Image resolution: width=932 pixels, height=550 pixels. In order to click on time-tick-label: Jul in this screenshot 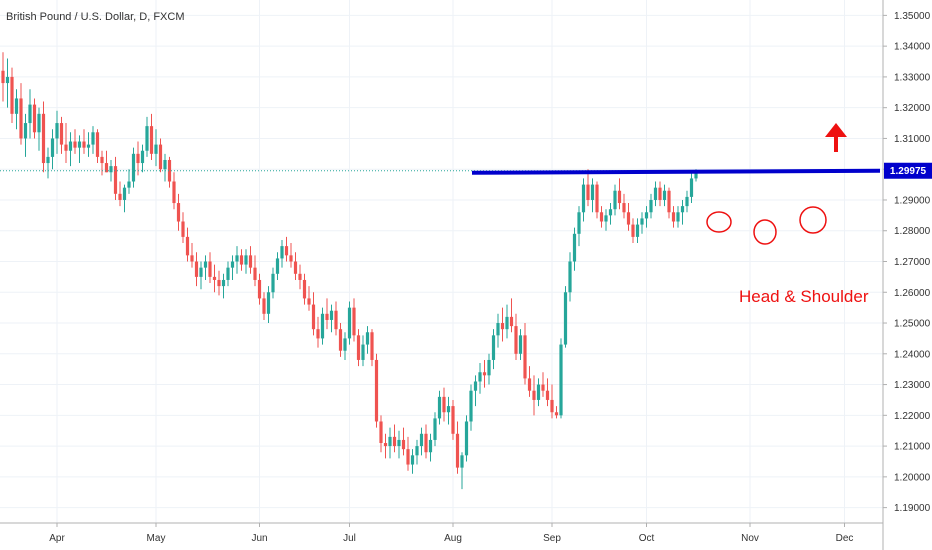, I will do `click(349, 538)`.